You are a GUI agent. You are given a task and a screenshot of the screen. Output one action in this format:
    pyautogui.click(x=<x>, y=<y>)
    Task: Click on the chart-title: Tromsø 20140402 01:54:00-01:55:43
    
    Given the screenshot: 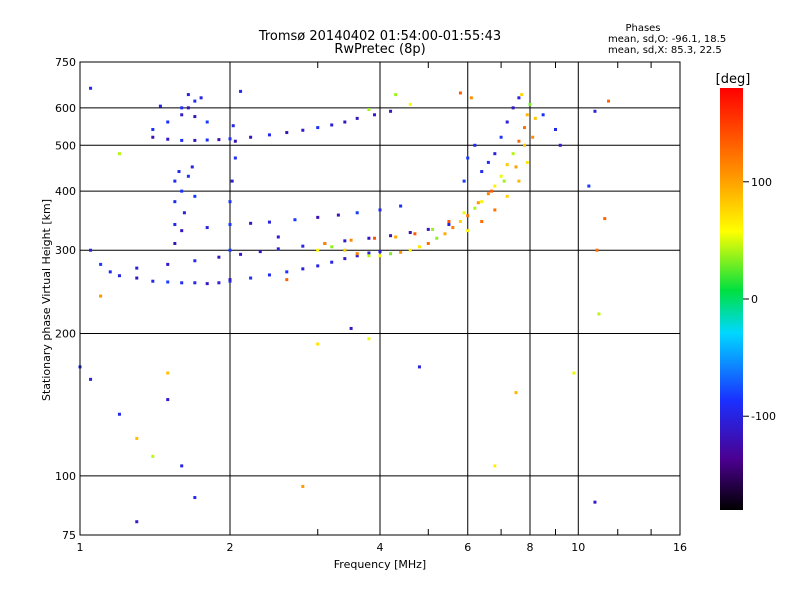 What is the action you would take?
    pyautogui.click(x=379, y=36)
    